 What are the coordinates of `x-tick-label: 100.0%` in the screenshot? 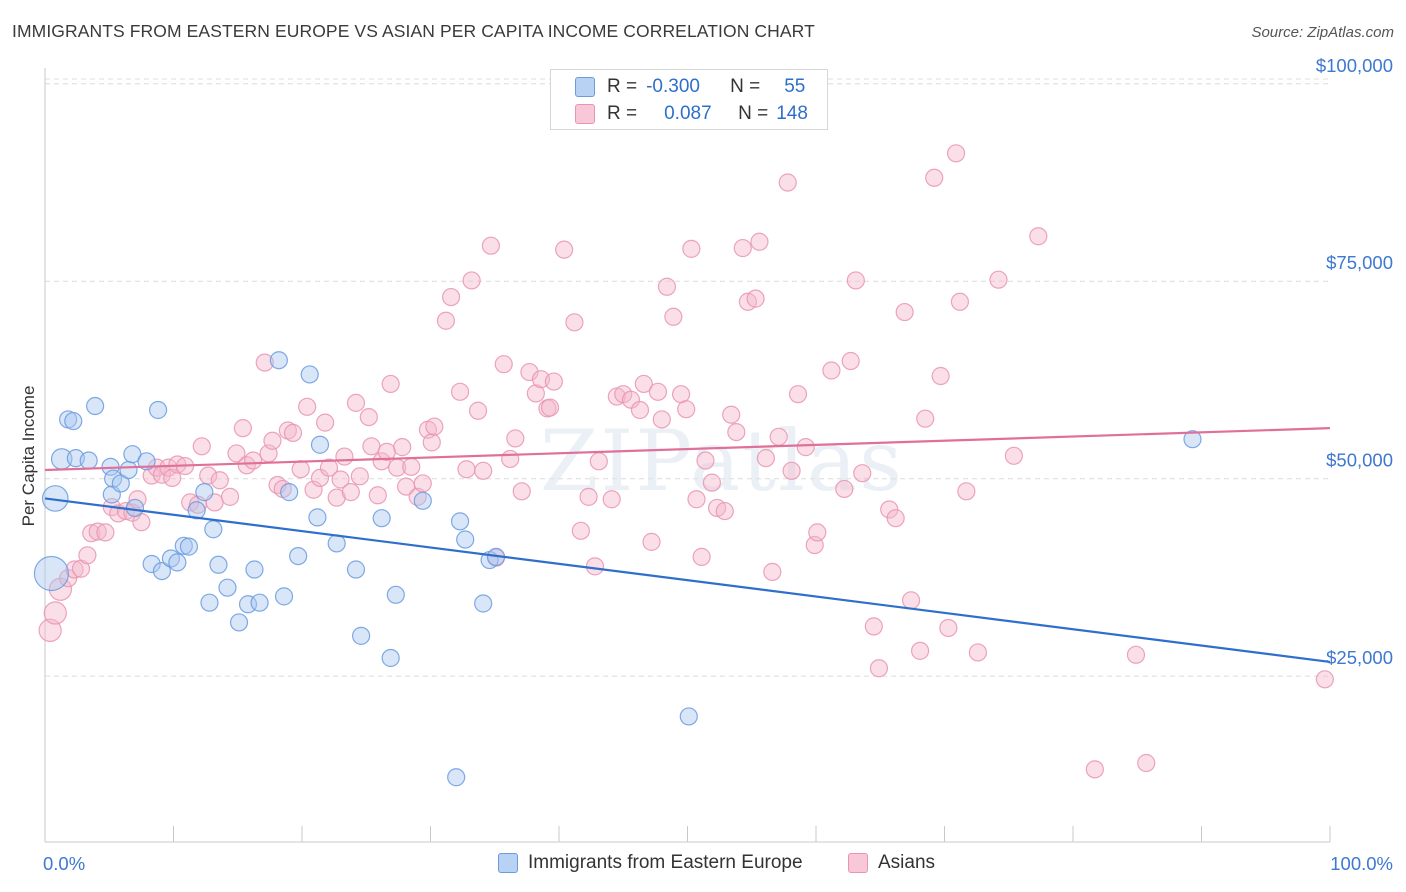 It's located at (1361, 863).